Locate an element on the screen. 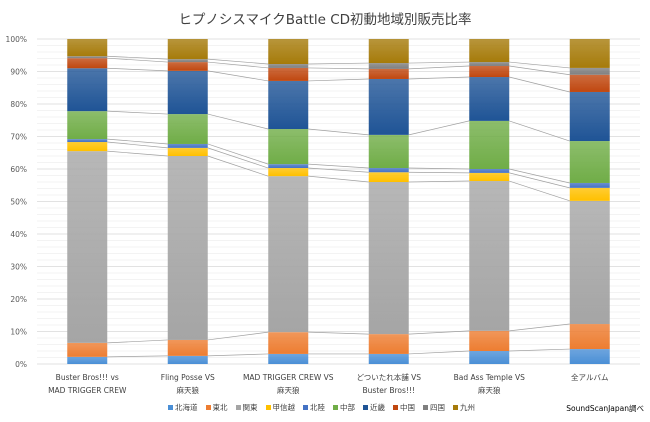 This screenshot has width=650, height=422. legend-item: 東北 is located at coordinates (216, 407).